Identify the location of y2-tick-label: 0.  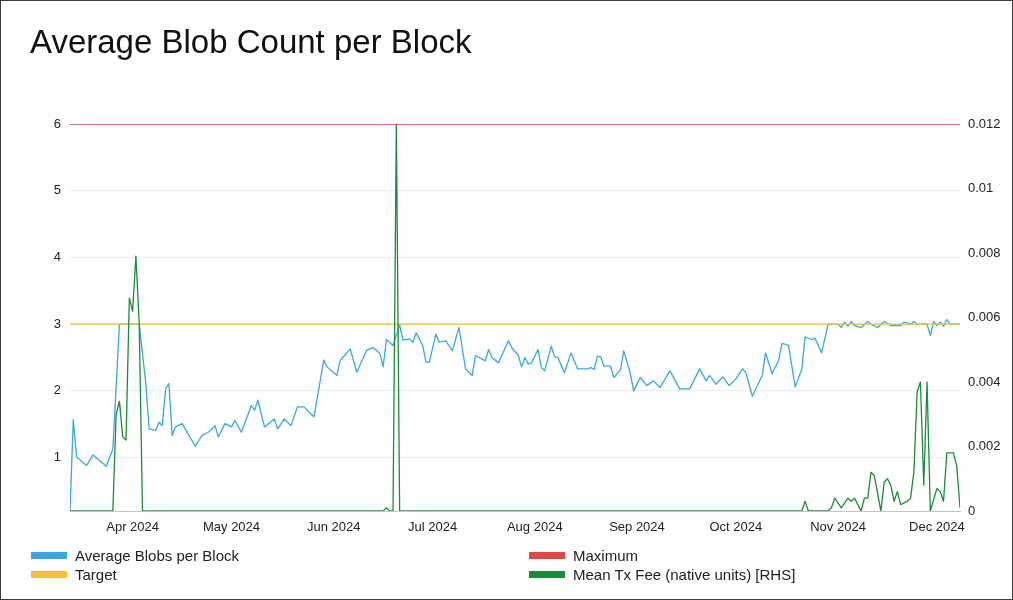
(972, 510).